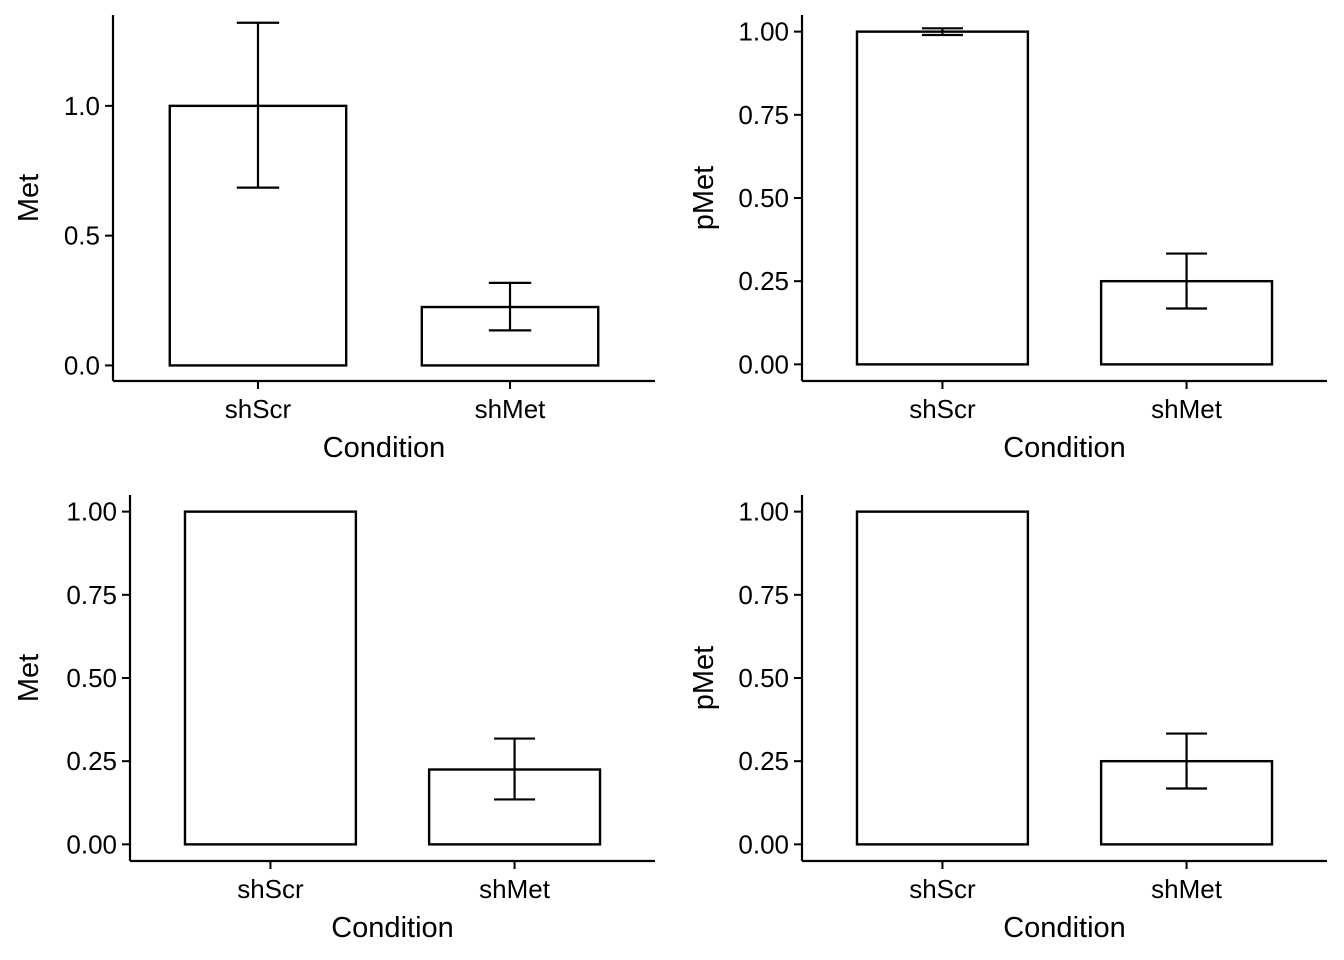  Describe the element at coordinates (514, 807) in the screenshot. I see `bar-shMet` at that location.